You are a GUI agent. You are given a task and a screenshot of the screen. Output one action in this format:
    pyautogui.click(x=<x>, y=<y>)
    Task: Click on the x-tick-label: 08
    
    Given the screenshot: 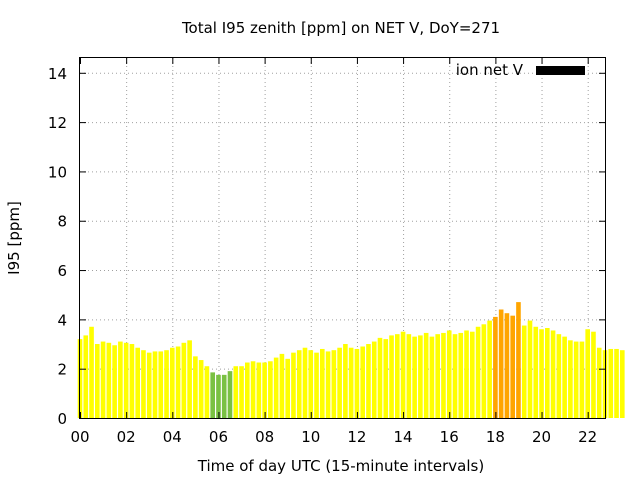 What is the action you would take?
    pyautogui.click(x=264, y=437)
    